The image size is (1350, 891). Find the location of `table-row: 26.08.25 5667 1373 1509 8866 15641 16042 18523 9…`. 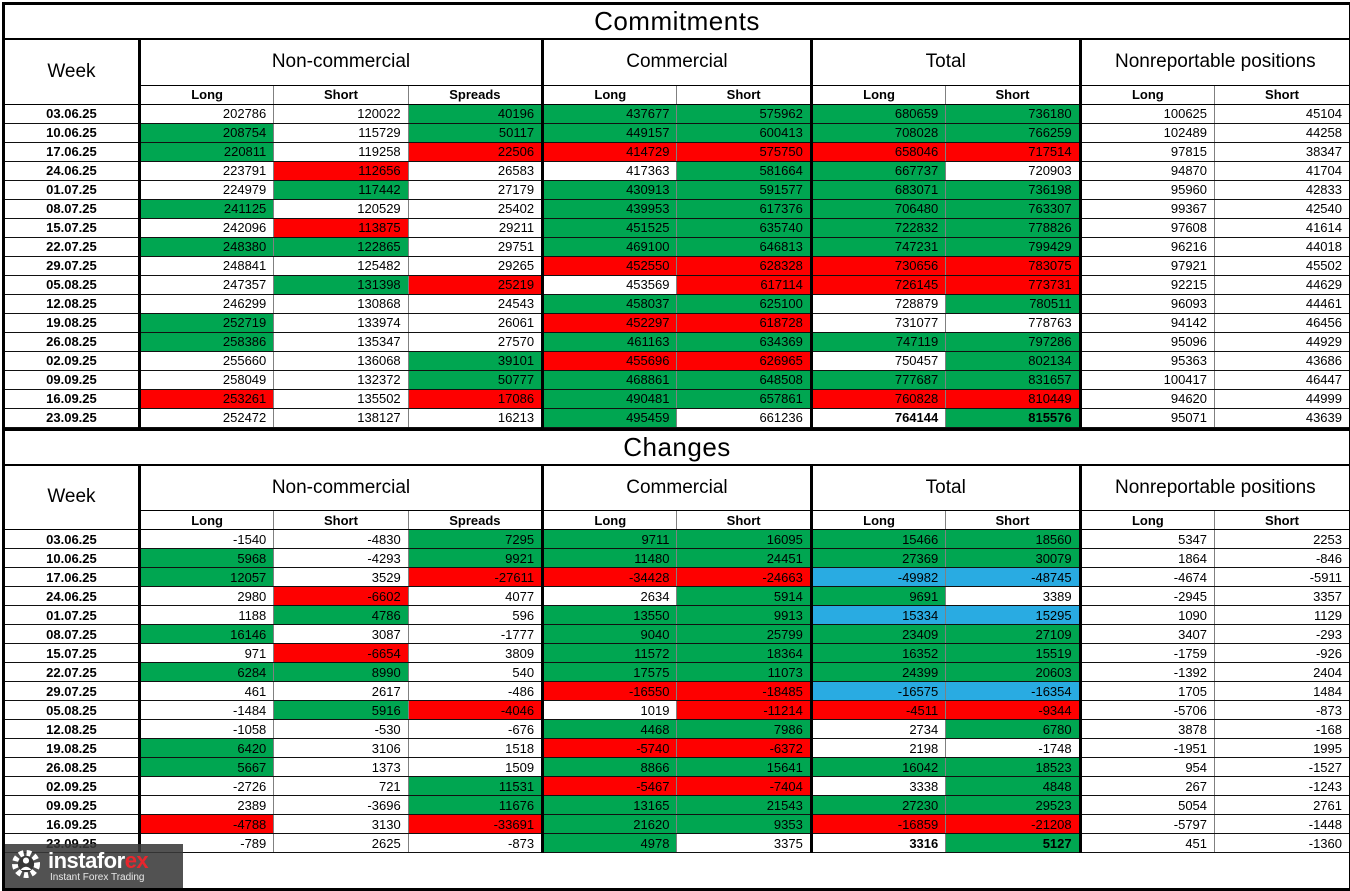

table-row: 26.08.25 5667 1373 1509 8866 15641 16042 18523 9… is located at coordinates (677, 767).